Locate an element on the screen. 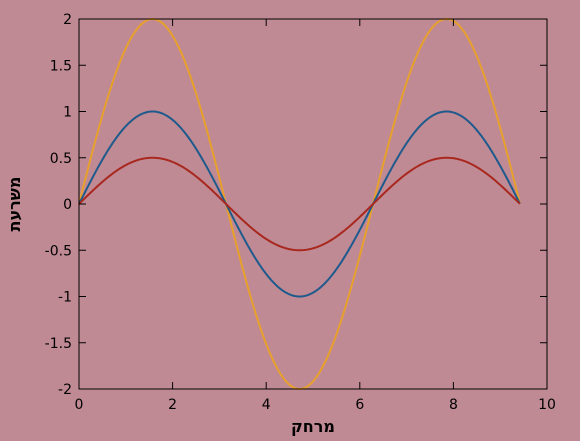 The image size is (580, 441). x-tick-label: 6 is located at coordinates (359, 405).